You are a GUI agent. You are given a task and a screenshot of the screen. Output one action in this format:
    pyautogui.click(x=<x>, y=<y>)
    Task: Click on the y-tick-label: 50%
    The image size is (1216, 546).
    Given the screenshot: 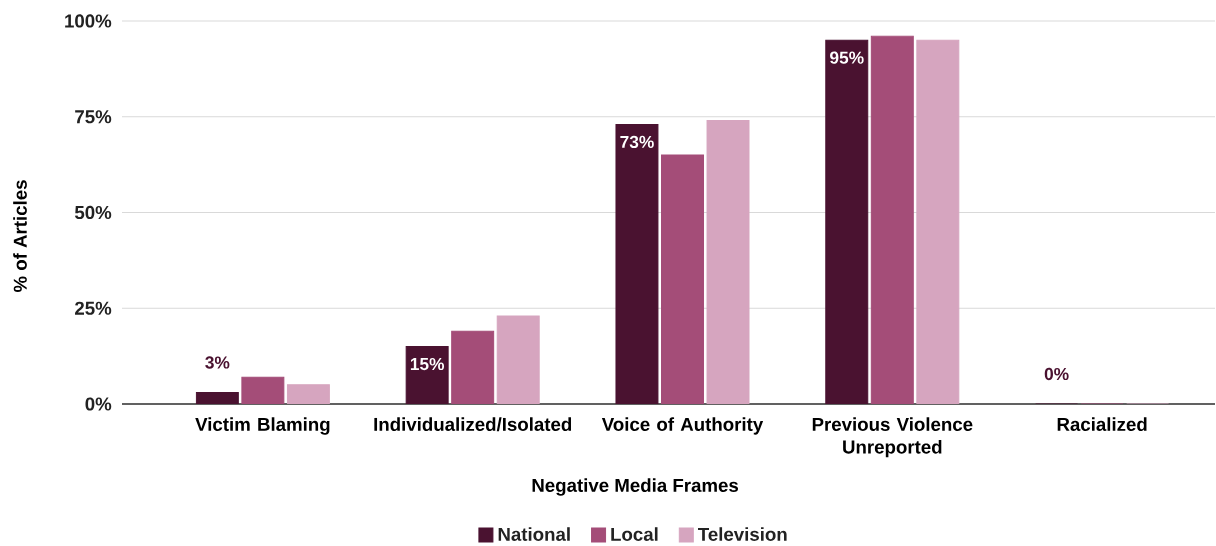 What is the action you would take?
    pyautogui.click(x=93, y=212)
    